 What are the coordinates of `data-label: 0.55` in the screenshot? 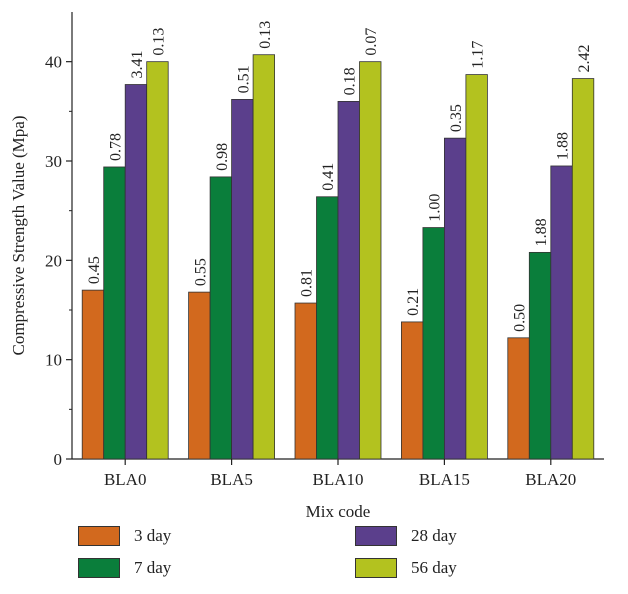 It's located at (200, 272).